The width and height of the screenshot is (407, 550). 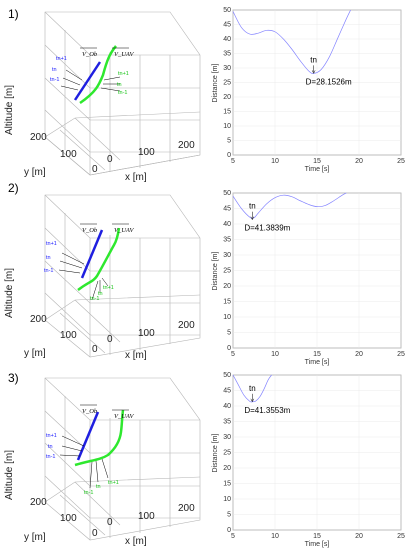 I want to click on min-distance-label-2: D=41.3839m, so click(x=267, y=228).